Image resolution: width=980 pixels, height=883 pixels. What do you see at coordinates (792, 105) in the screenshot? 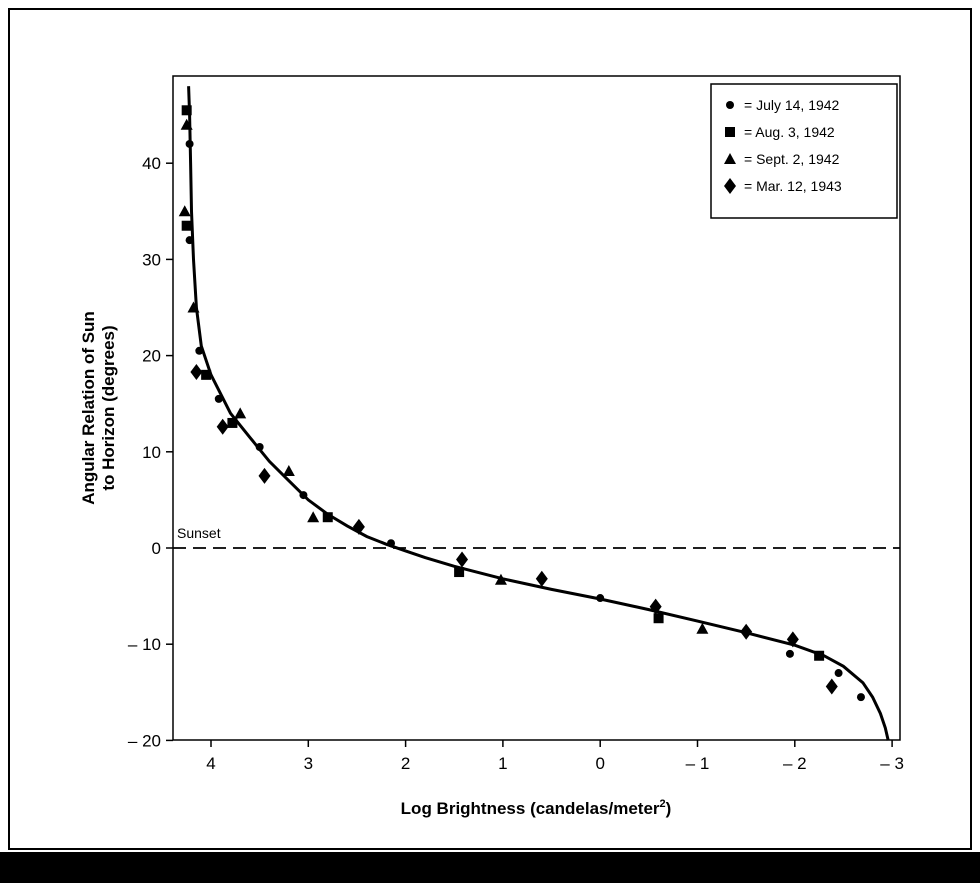
I see `legend-label: = July 14, 1942` at bounding box center [792, 105].